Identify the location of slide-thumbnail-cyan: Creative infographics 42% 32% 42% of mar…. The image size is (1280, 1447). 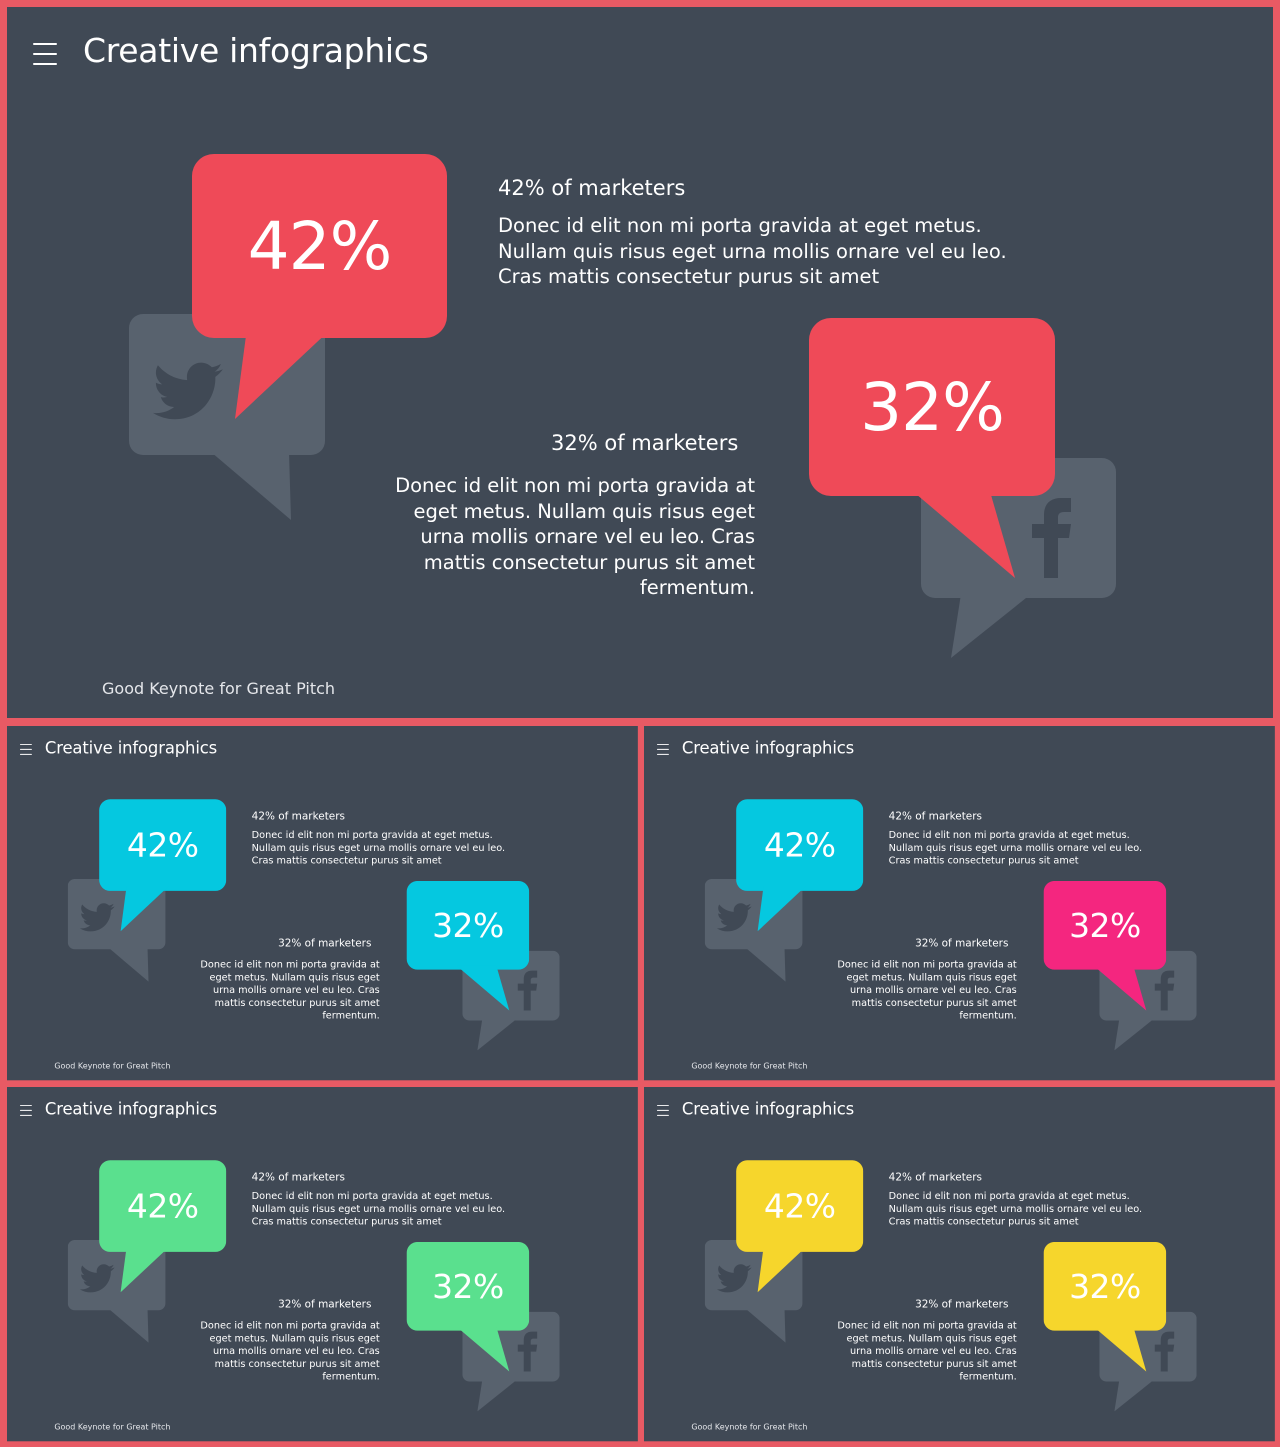
(322, 903).